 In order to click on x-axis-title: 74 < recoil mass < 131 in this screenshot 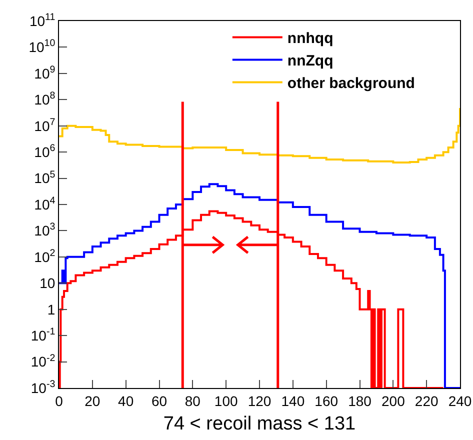, I will do `click(259, 424)`.